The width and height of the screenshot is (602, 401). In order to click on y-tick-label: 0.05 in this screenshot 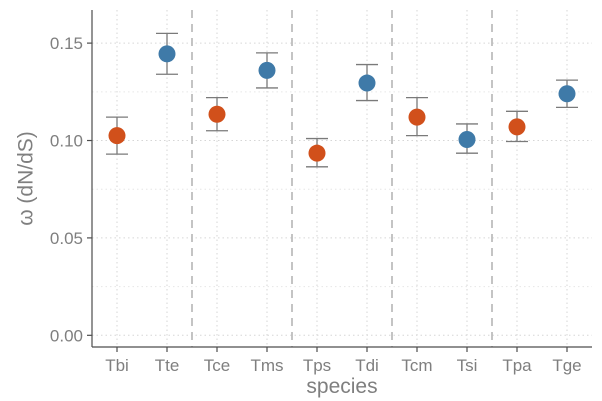, I will do `click(66, 238)`.